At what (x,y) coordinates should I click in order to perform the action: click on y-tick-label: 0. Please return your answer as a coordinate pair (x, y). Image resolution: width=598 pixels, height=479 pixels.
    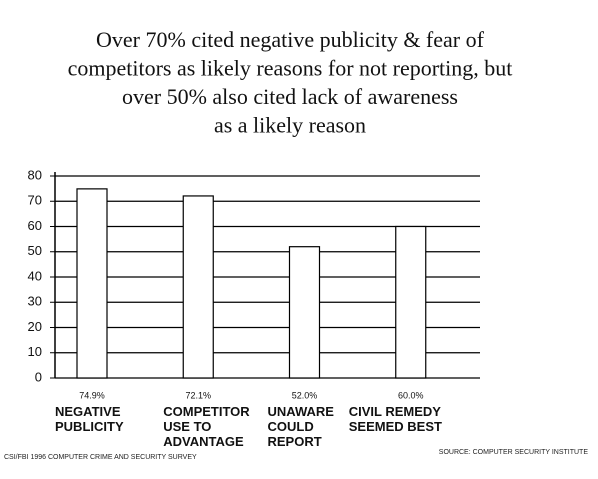
    Looking at the image, I should click on (38, 376).